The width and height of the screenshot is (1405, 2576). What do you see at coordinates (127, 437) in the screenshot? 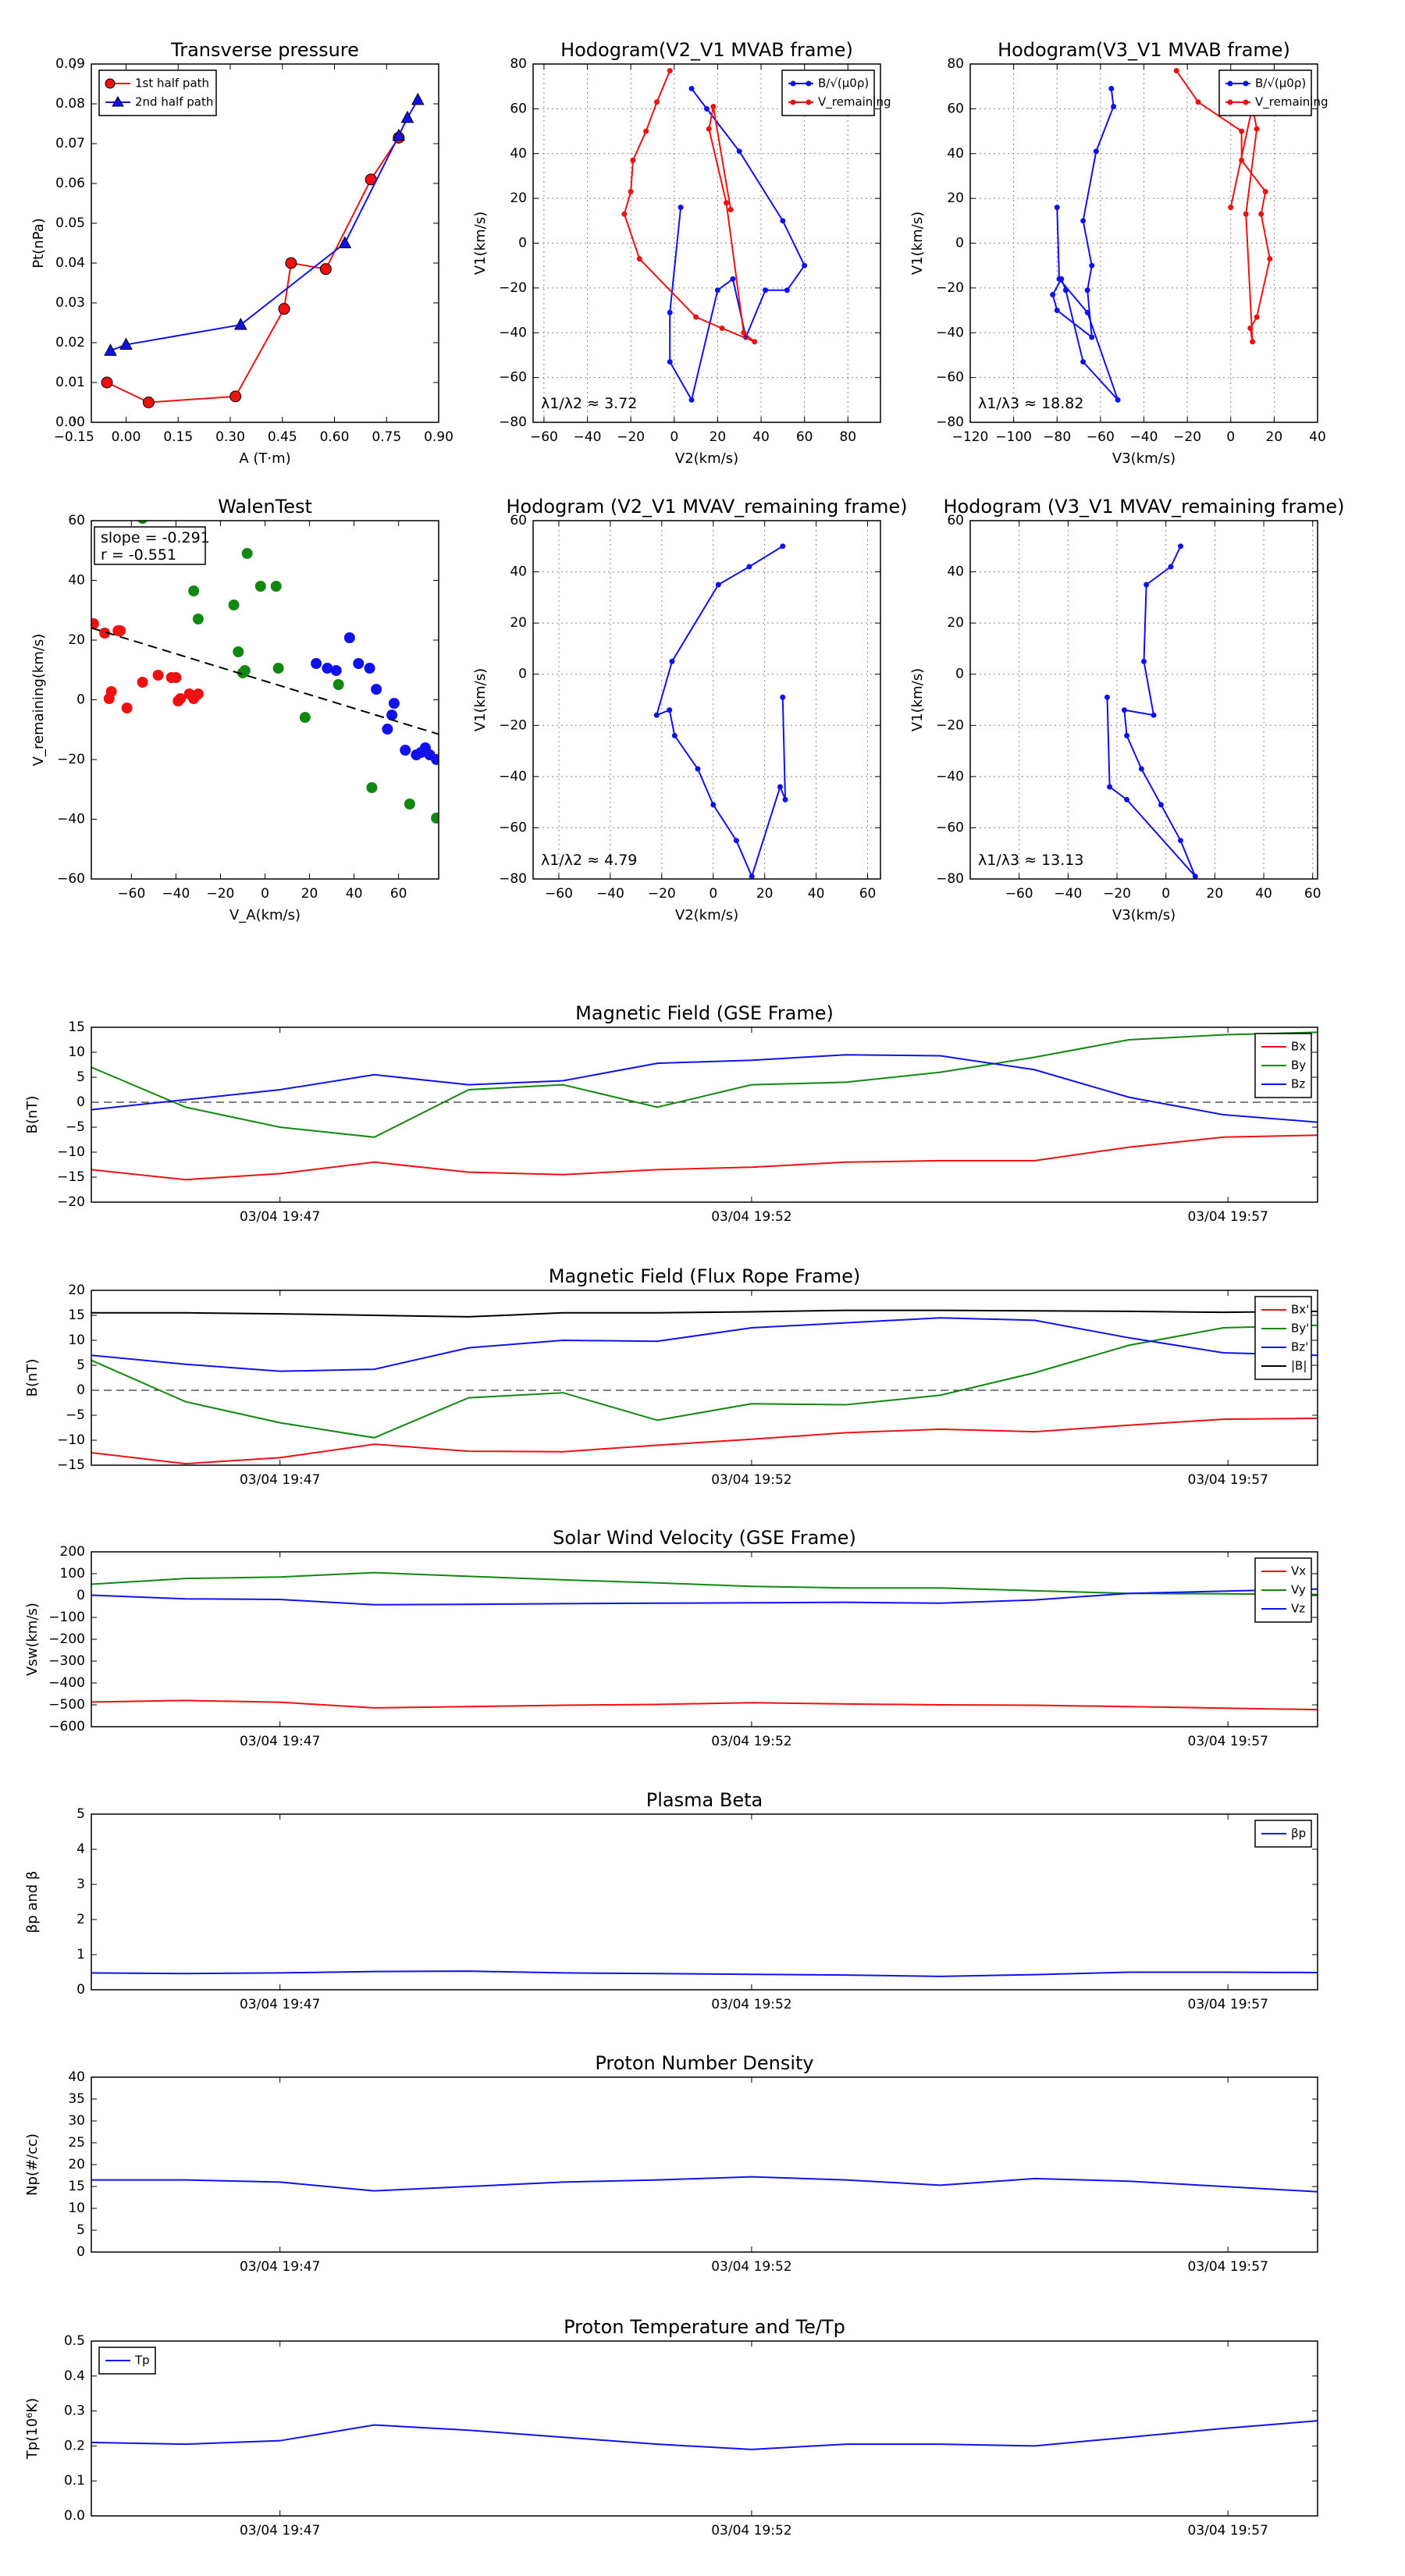
I see `x-tick-label: 0.00` at bounding box center [127, 437].